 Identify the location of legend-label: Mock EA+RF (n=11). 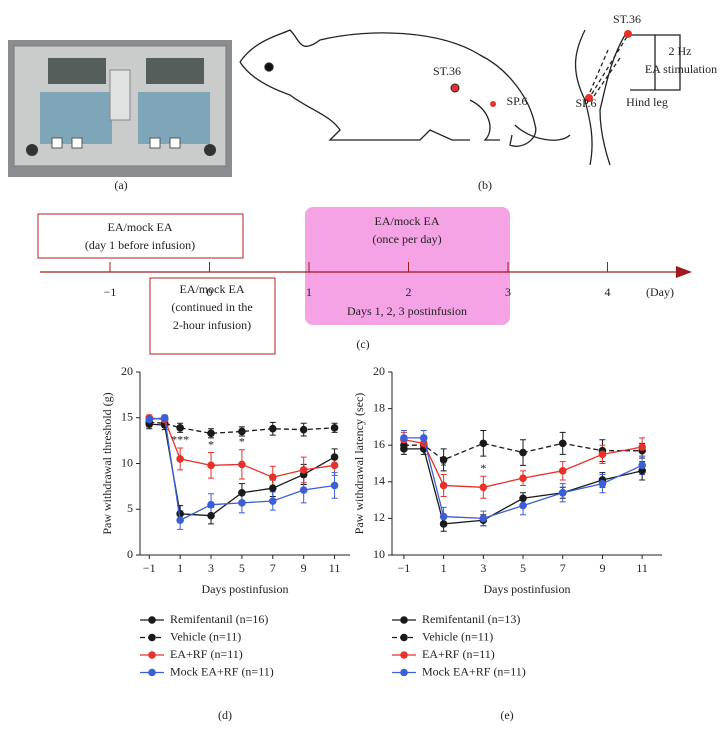
(474, 671).